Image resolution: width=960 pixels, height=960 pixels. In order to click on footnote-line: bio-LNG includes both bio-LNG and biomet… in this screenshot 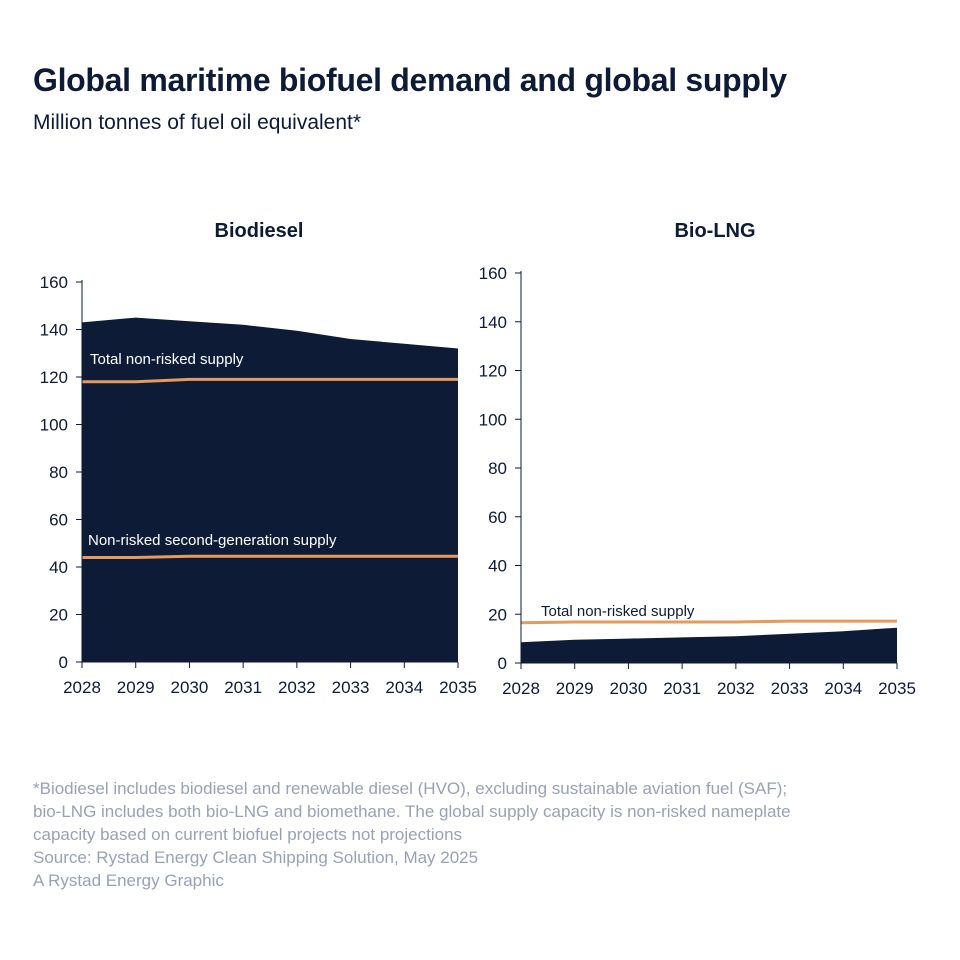, I will do `click(412, 811)`.